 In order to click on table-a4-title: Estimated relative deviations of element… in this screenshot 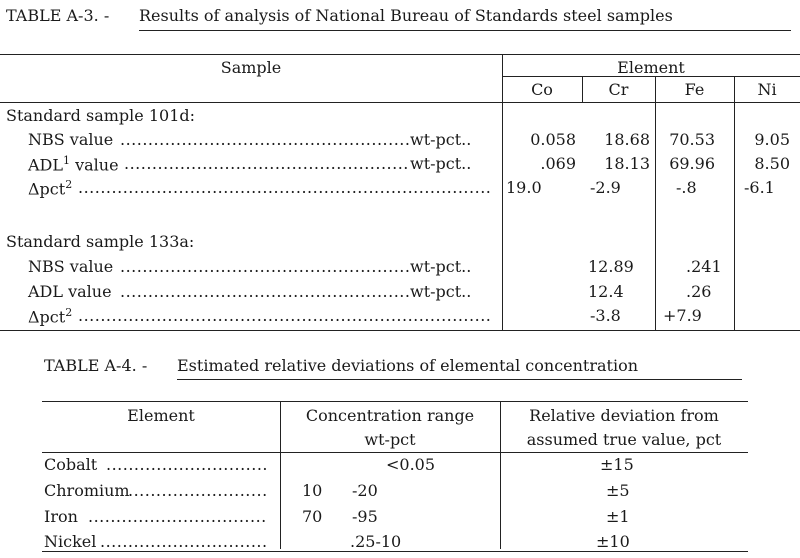, I will do `click(408, 365)`.